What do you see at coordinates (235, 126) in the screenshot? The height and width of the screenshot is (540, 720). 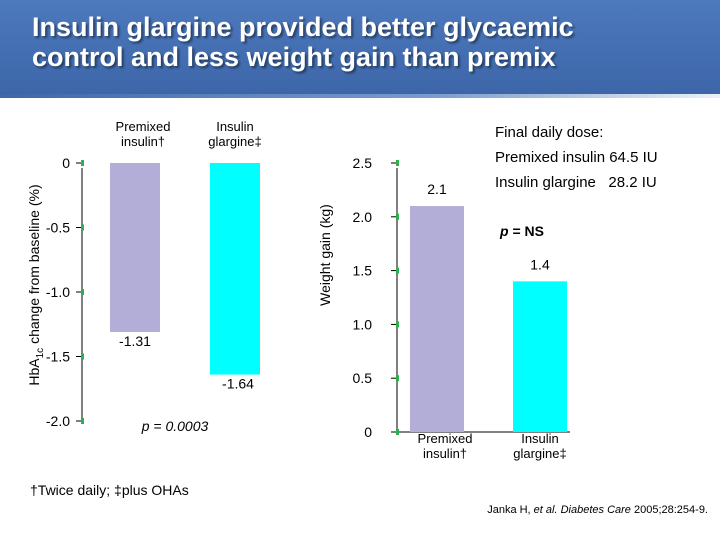 I see `hba1c-category-label-1: Insulin` at bounding box center [235, 126].